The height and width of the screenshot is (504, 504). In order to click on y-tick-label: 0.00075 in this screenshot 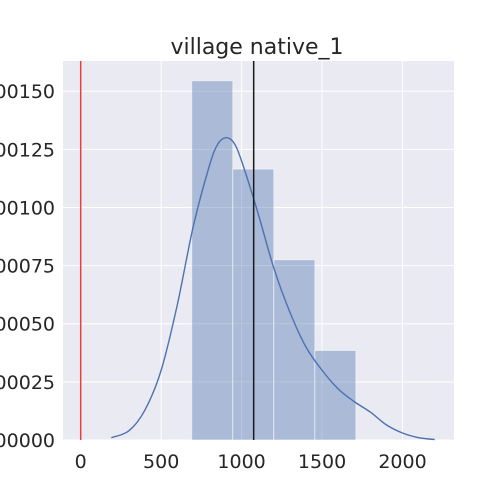, I will do `click(27, 267)`.